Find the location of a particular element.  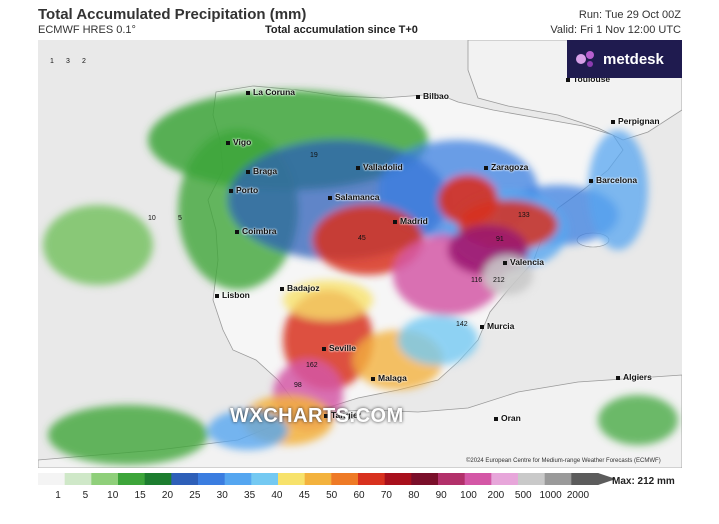

watermark: WXCHARTS.COM is located at coordinates (317, 416).